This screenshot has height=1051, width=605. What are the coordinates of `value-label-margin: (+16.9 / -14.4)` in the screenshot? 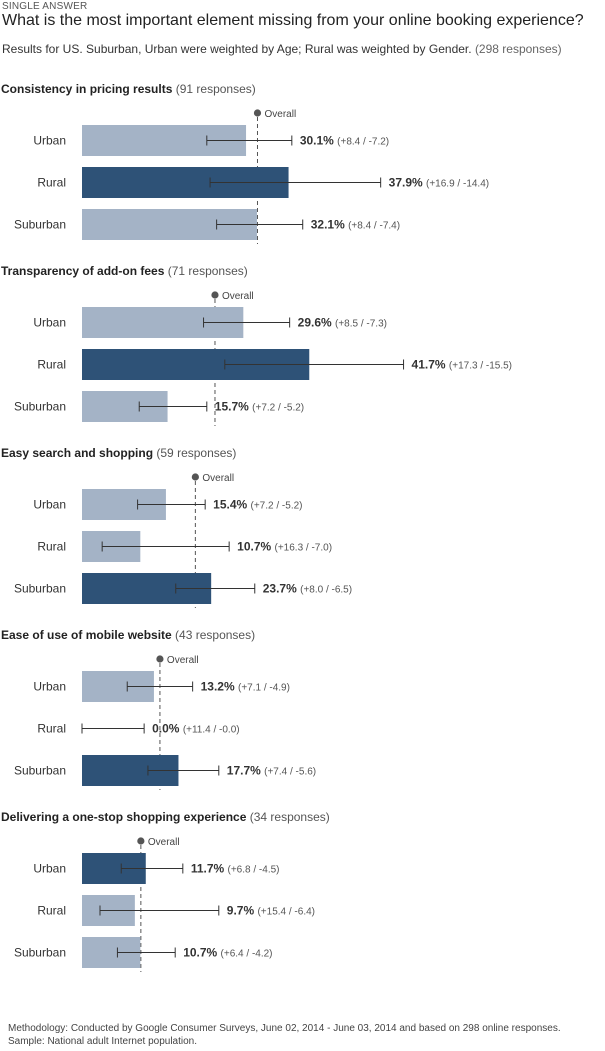 It's located at (457, 184).